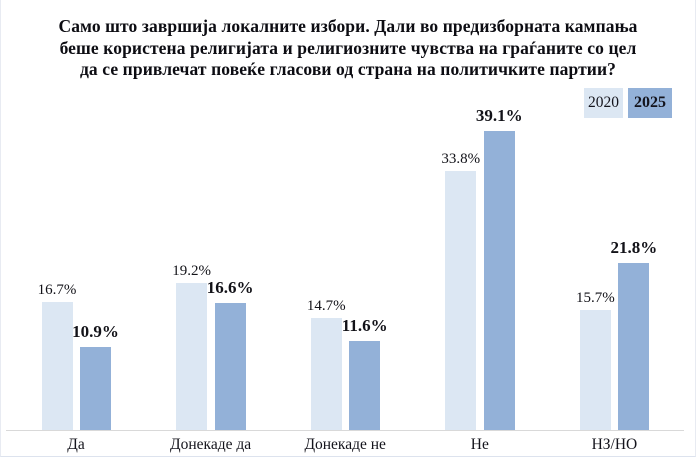  Describe the element at coordinates (95, 331) in the screenshot. I see `value-label-2025-1: 10.9%` at that location.